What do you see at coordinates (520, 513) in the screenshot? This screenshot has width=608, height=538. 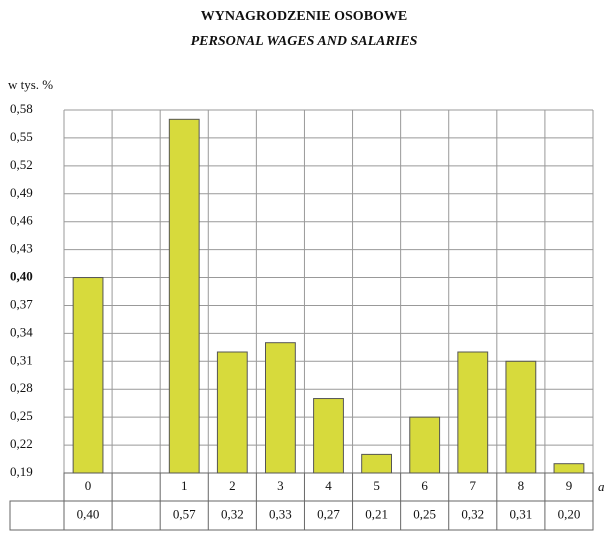 I see `table-value: 0,31` at bounding box center [520, 513].